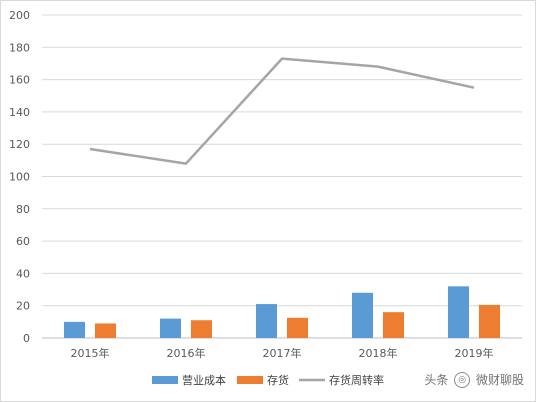  I want to click on watermark-logo-icon: ◎, so click(462, 380).